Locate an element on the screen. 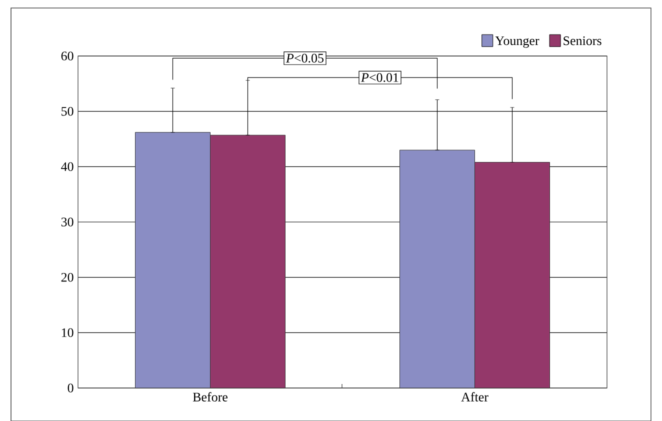 This screenshot has width=662, height=421. y-tick-label: 40 is located at coordinates (67, 166).